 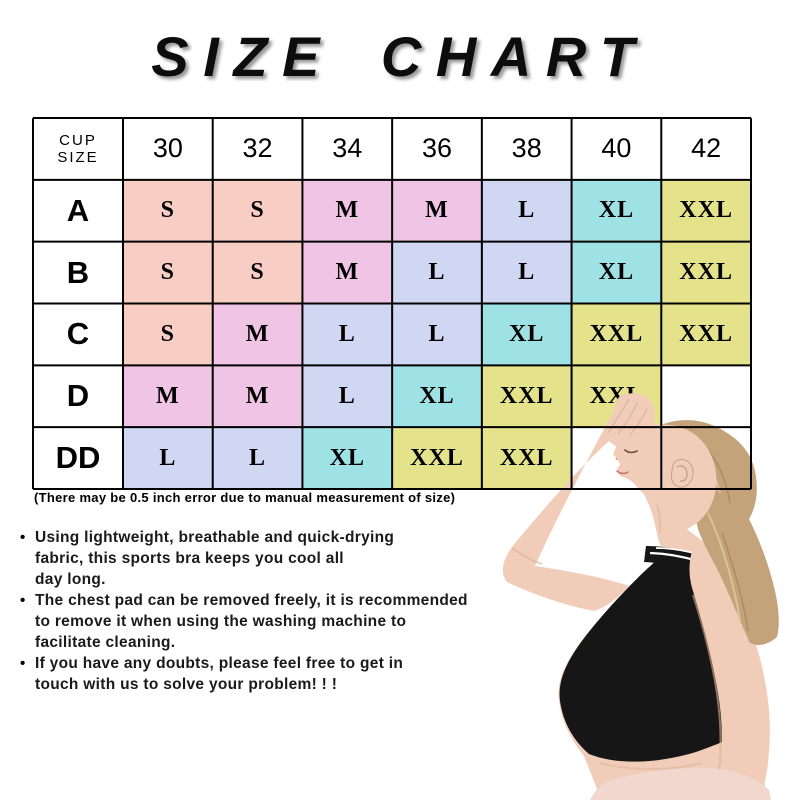 What do you see at coordinates (616, 149) in the screenshot?
I see `band-size-header: 40` at bounding box center [616, 149].